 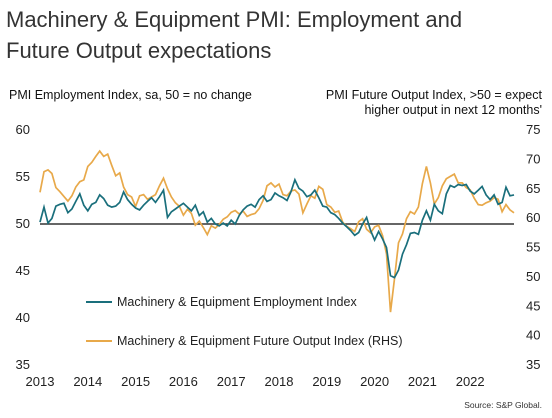 What do you see at coordinates (533, 335) in the screenshot?
I see `right-tick-label: 40` at bounding box center [533, 335].